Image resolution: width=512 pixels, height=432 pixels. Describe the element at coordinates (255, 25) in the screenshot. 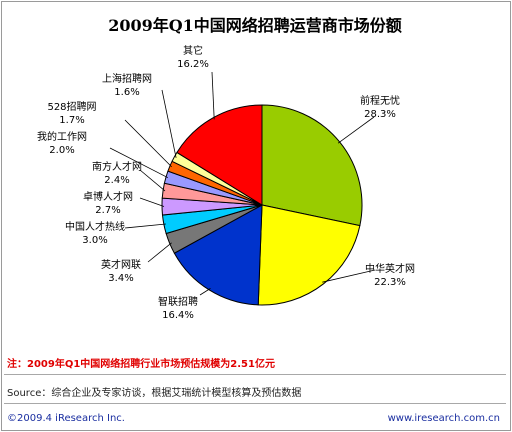

I see `chart-title: 2009年Q1中国网络招聘运营商市场份额` at that location.